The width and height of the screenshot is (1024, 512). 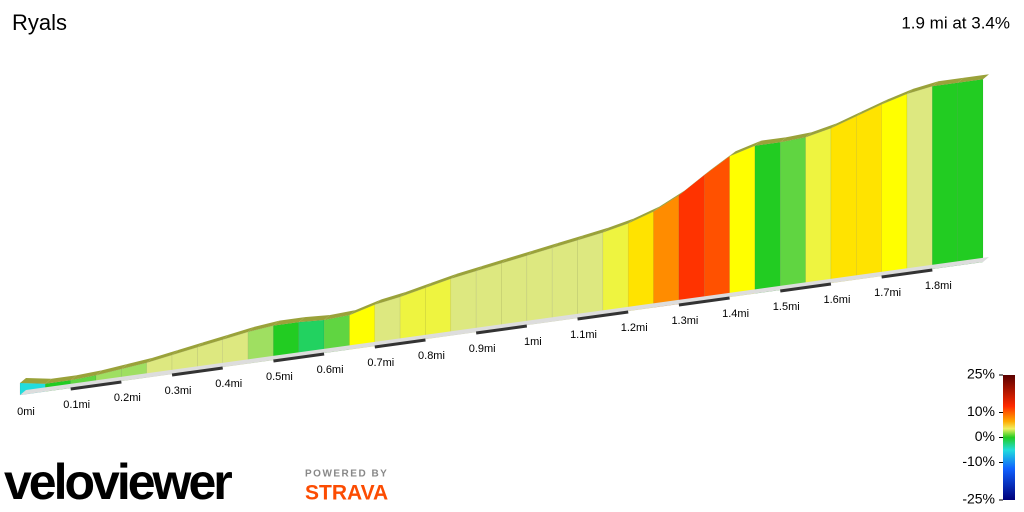 I want to click on color-bar, so click(x=1009, y=437).